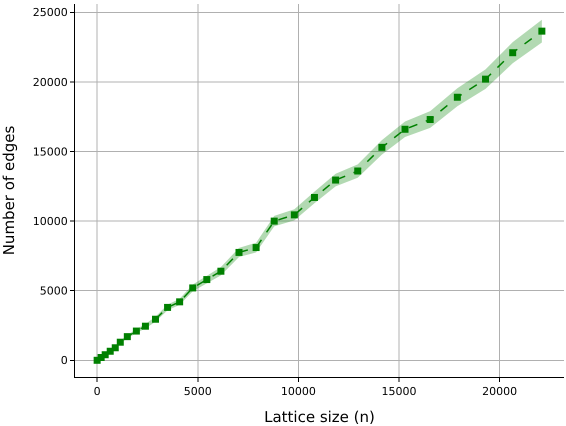 The image size is (566, 426). I want to click on y-tick-label: 10000, so click(50, 221).